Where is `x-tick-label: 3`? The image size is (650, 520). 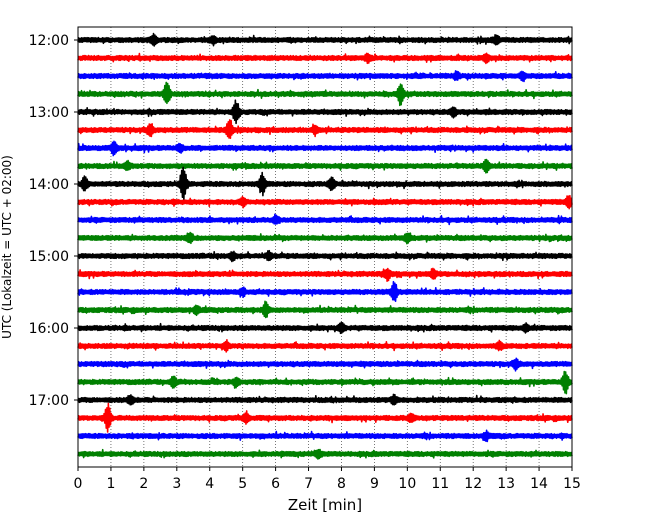 x-tick-label: 3 is located at coordinates (176, 484).